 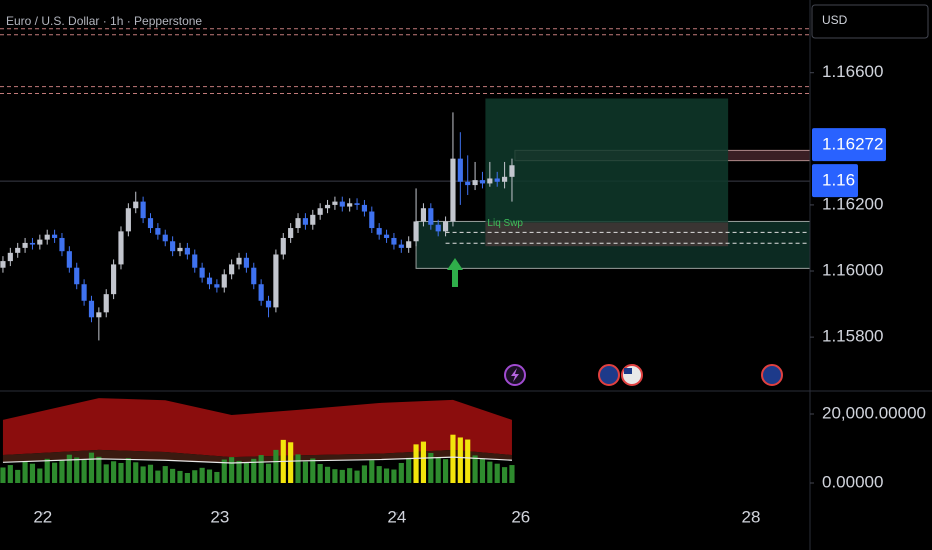 What do you see at coordinates (852, 203) in the screenshot?
I see `y-tick-label: 1.16200` at bounding box center [852, 203].